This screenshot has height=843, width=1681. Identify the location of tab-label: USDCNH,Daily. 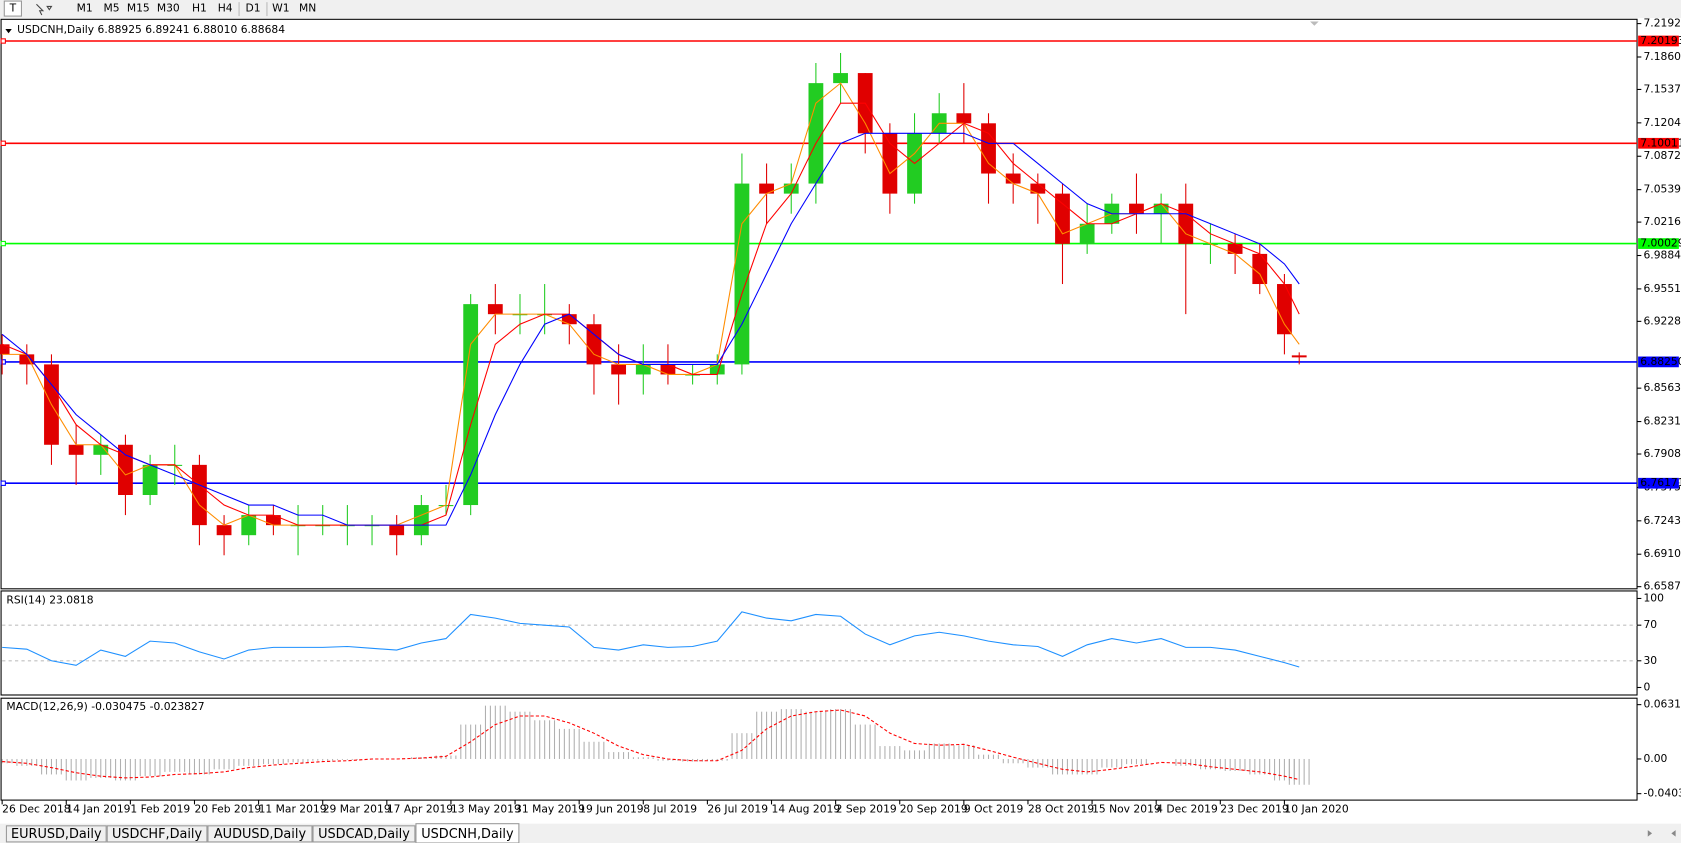
(467, 834).